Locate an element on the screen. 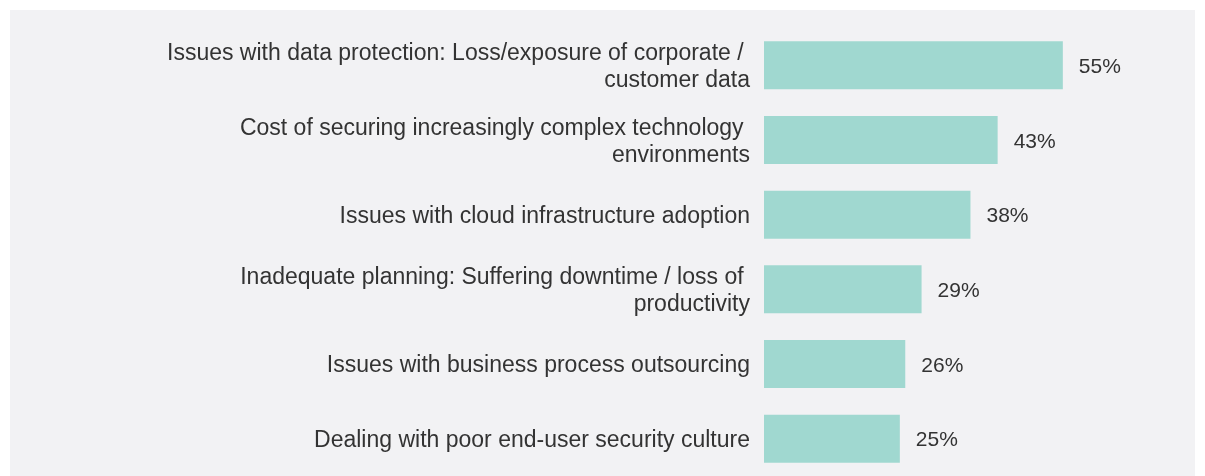  data-label: 55% is located at coordinates (1099, 65).